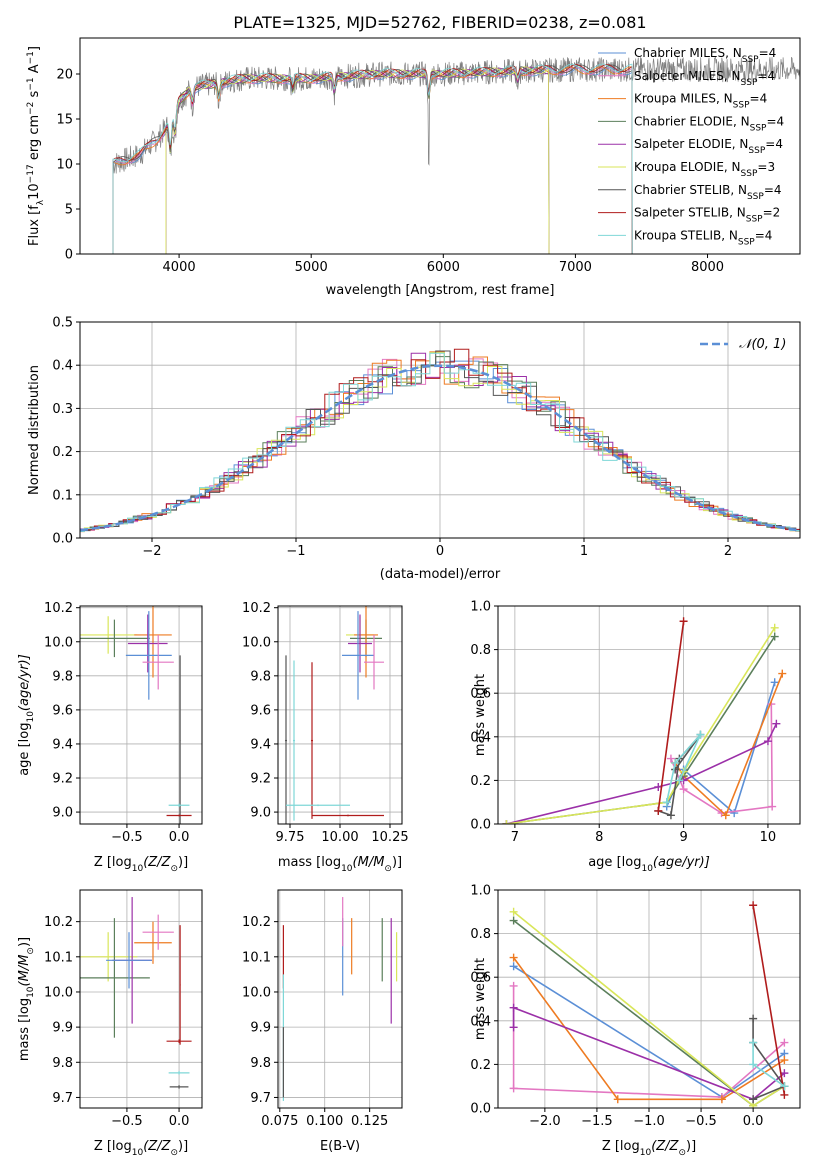 The width and height of the screenshot is (819, 1170). What do you see at coordinates (369, 1121) in the screenshot?
I see `x-tick-label: 0.125` at bounding box center [369, 1121].